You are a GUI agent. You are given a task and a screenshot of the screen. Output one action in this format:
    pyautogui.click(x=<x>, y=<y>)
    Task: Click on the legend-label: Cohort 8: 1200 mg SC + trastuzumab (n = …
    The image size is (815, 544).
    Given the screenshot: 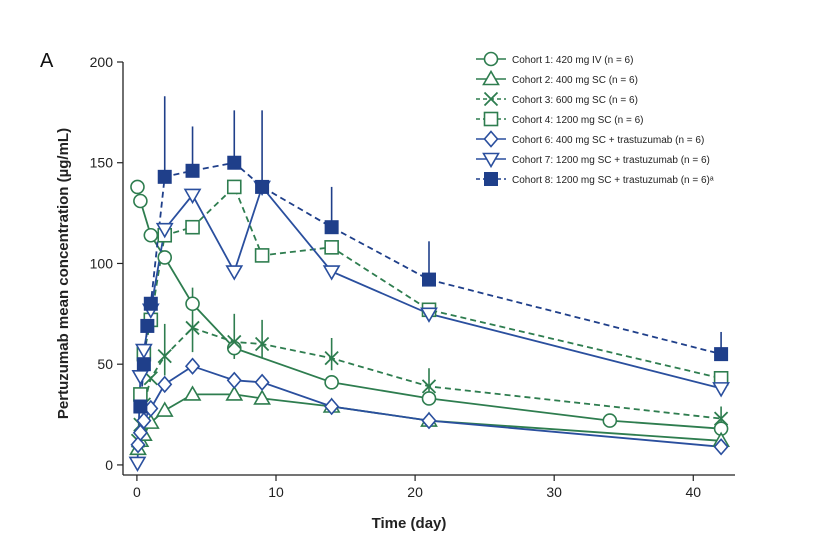 What is the action you would take?
    pyautogui.click(x=613, y=180)
    